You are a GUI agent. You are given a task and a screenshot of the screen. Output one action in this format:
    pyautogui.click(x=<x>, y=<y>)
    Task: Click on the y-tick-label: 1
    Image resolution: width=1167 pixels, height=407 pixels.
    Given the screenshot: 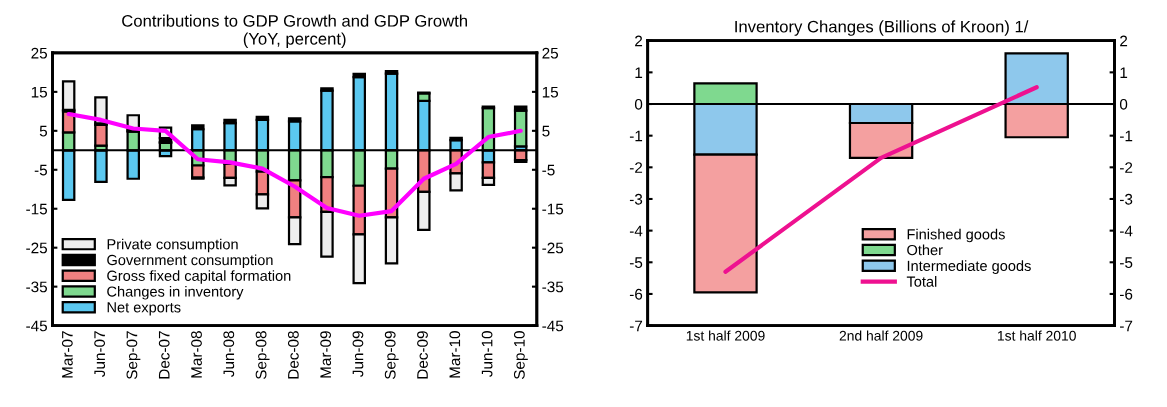 What is the action you would take?
    pyautogui.click(x=639, y=72)
    